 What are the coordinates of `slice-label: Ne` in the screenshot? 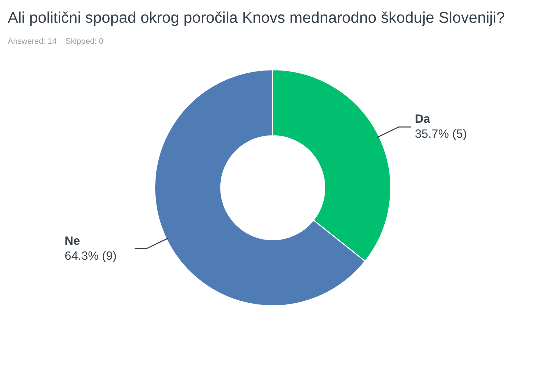 It's located at (72, 241).